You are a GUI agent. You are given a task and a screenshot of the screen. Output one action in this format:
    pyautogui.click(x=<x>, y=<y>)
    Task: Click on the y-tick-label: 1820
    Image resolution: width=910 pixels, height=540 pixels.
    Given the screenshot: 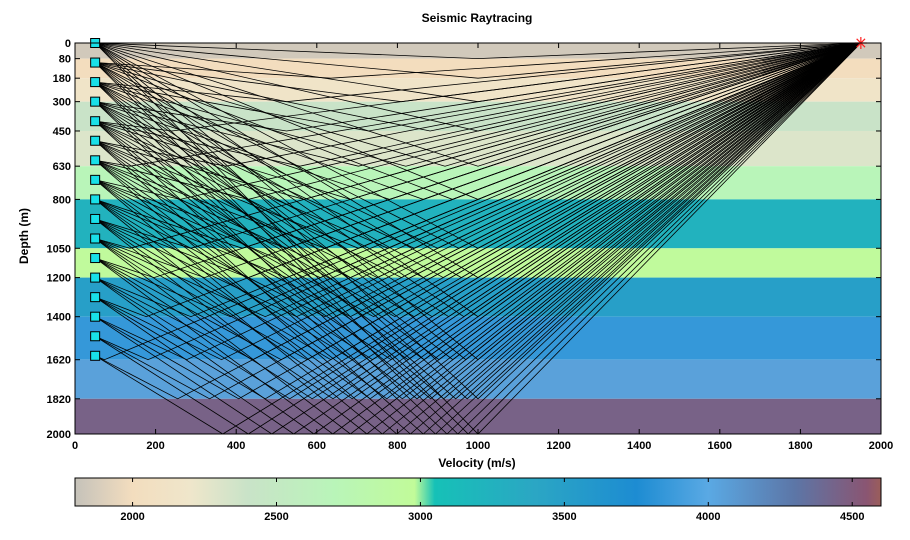 What is the action you would take?
    pyautogui.click(x=59, y=400)
    